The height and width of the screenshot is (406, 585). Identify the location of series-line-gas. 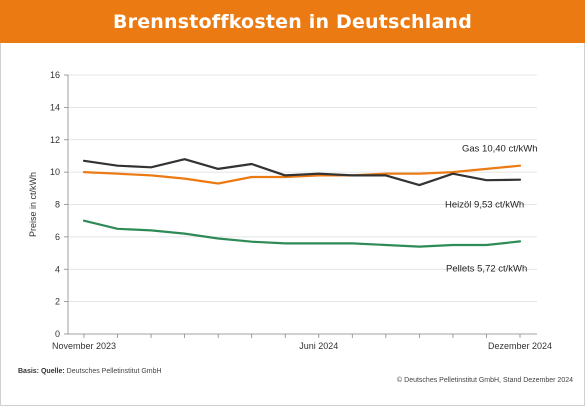
(302, 174).